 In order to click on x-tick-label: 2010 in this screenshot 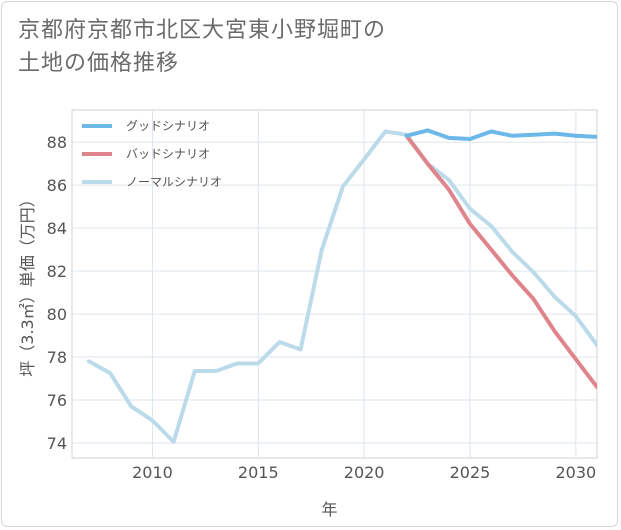, I will do `click(152, 472)`.